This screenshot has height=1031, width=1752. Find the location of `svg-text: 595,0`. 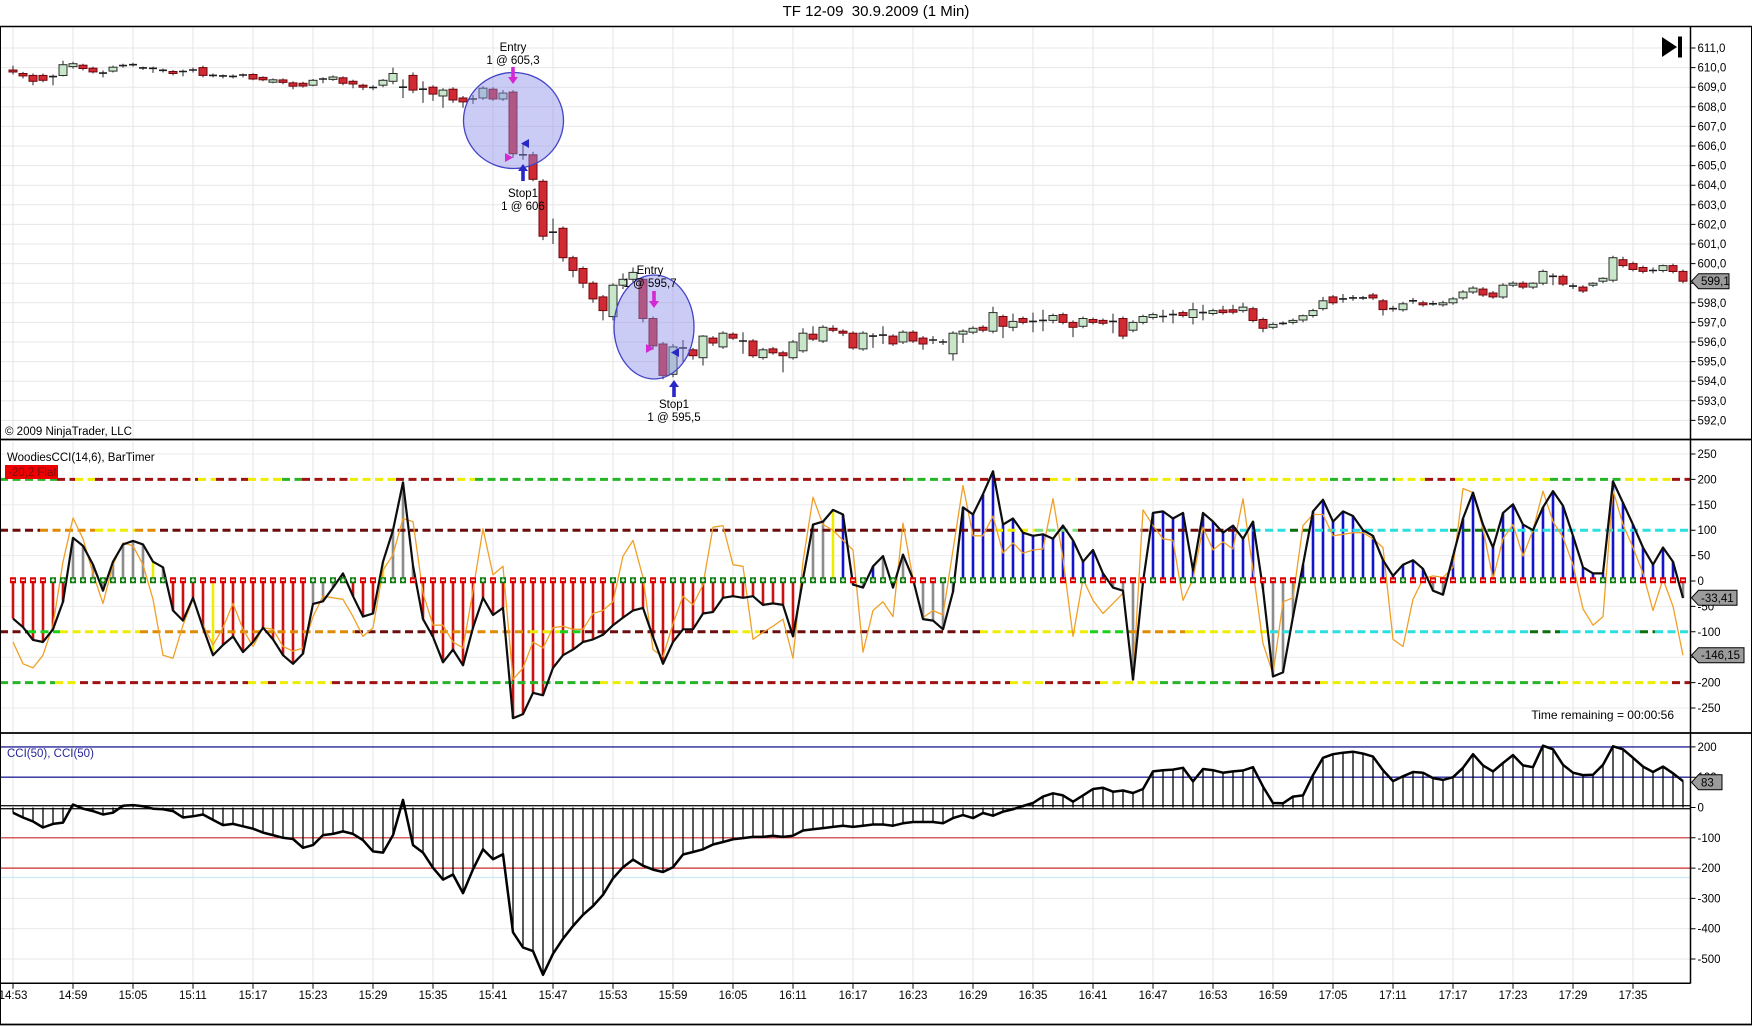

svg-text: 595,0 is located at coordinates (1712, 363).